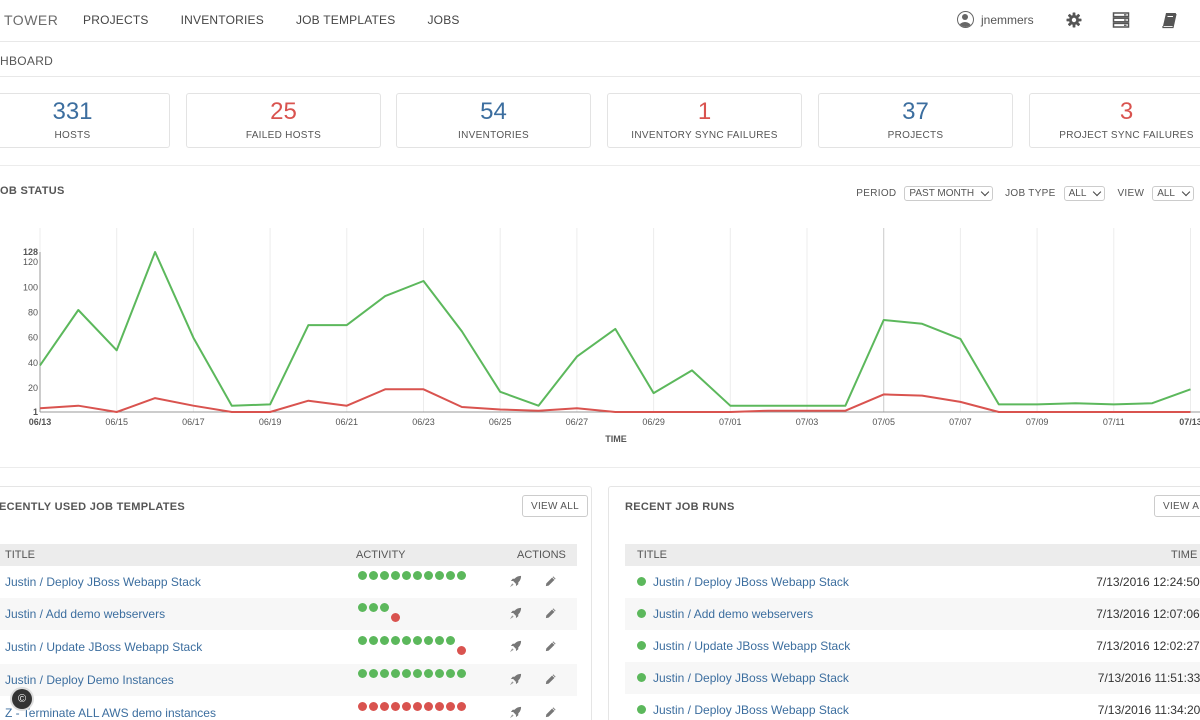  I want to click on period-value: PAST MONTH, so click(942, 193).